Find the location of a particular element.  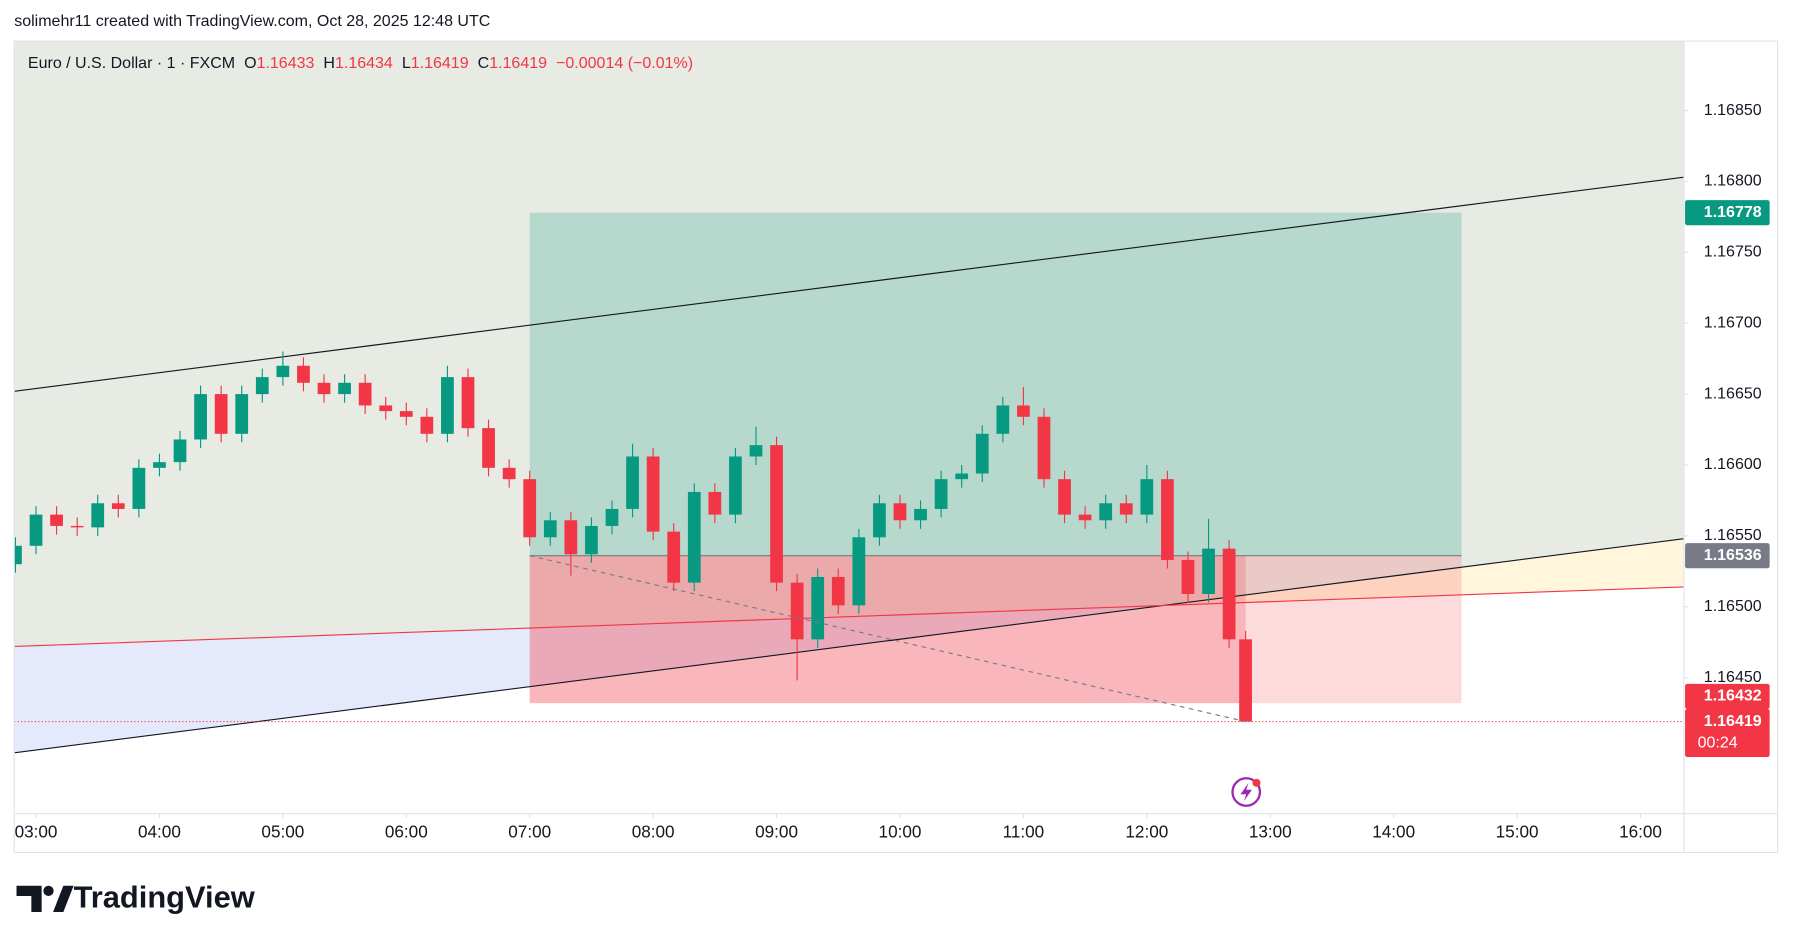

legend-label: H is located at coordinates (329, 63).